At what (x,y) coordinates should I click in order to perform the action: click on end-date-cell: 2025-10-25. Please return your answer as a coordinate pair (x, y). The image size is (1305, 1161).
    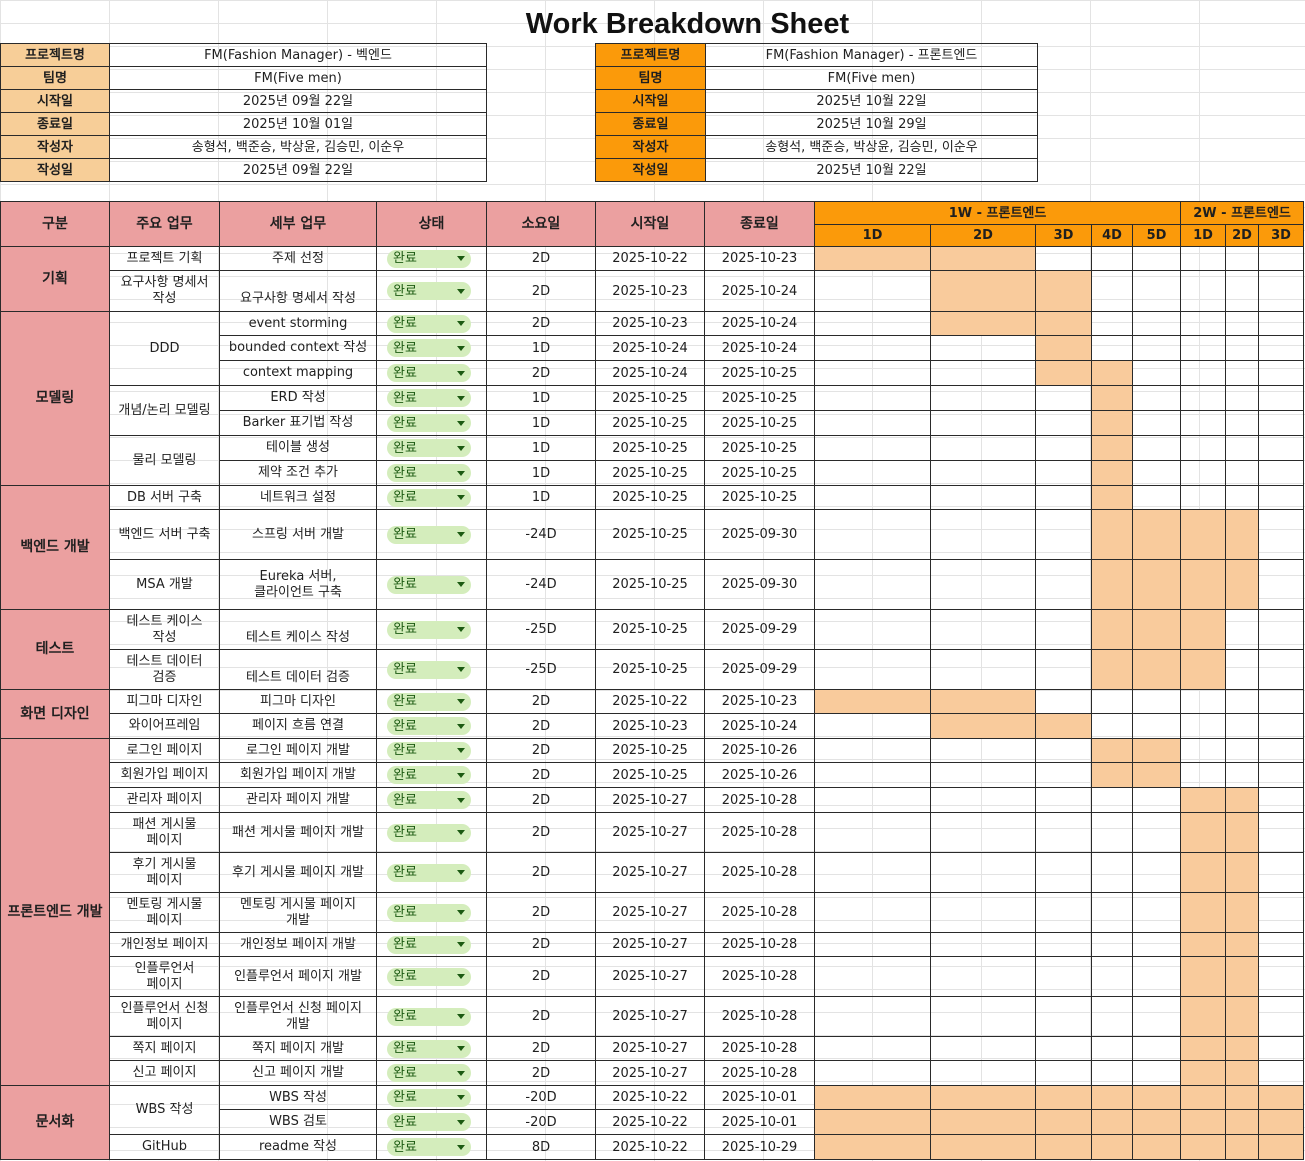
    Looking at the image, I should click on (759, 497).